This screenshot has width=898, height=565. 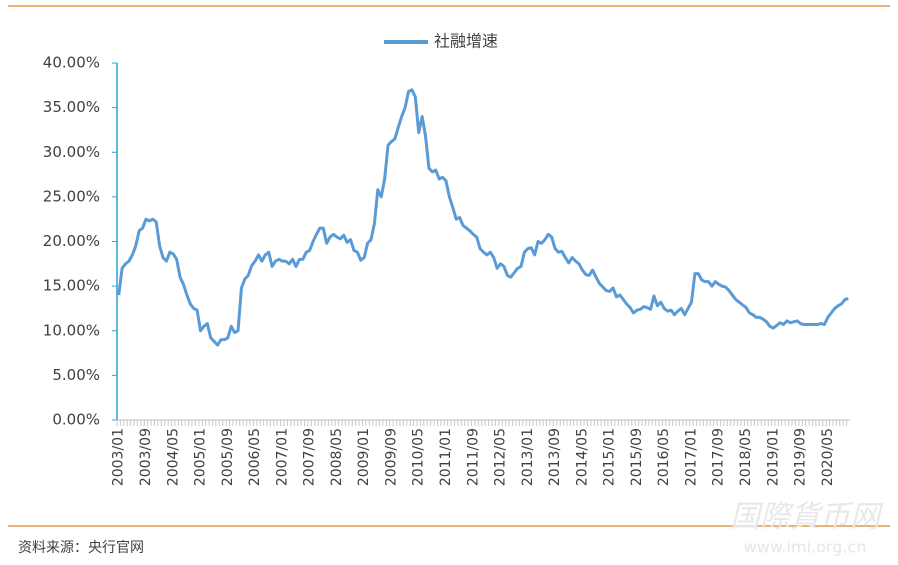 What do you see at coordinates (466, 41) in the screenshot?
I see `legend-label: 社融增速` at bounding box center [466, 41].